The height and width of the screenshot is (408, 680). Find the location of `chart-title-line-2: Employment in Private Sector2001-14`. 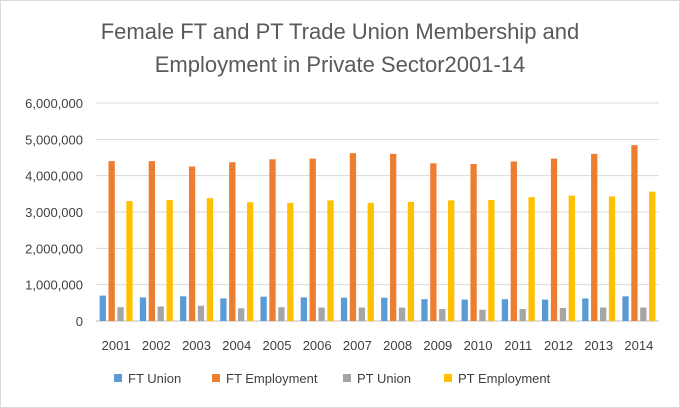

chart-title-line-2: Employment in Private Sector2001-14 is located at coordinates (340, 64).